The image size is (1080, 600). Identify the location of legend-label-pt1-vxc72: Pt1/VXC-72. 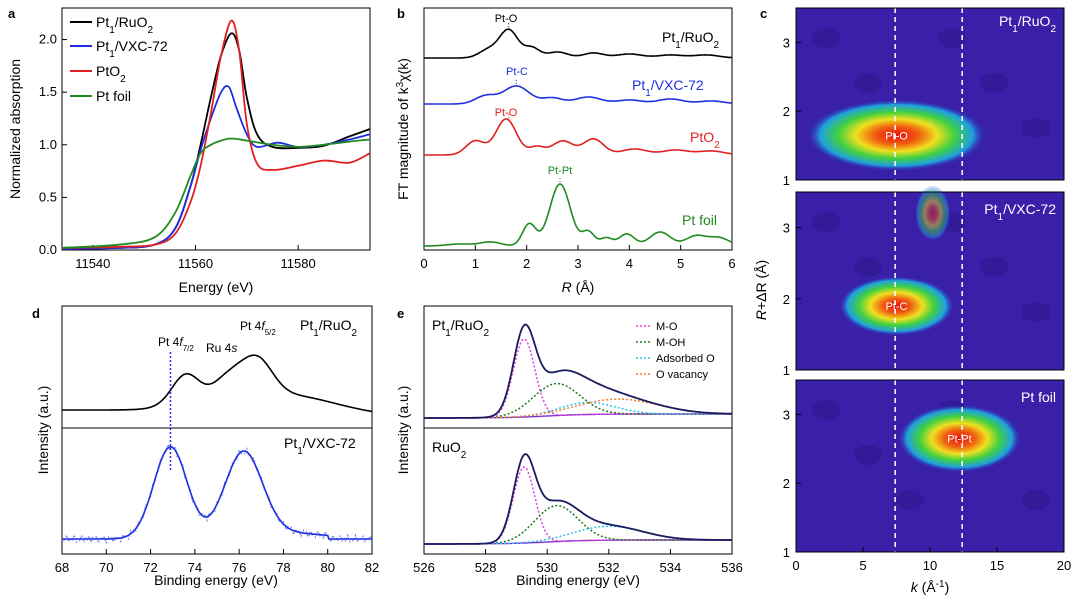
(132, 49).